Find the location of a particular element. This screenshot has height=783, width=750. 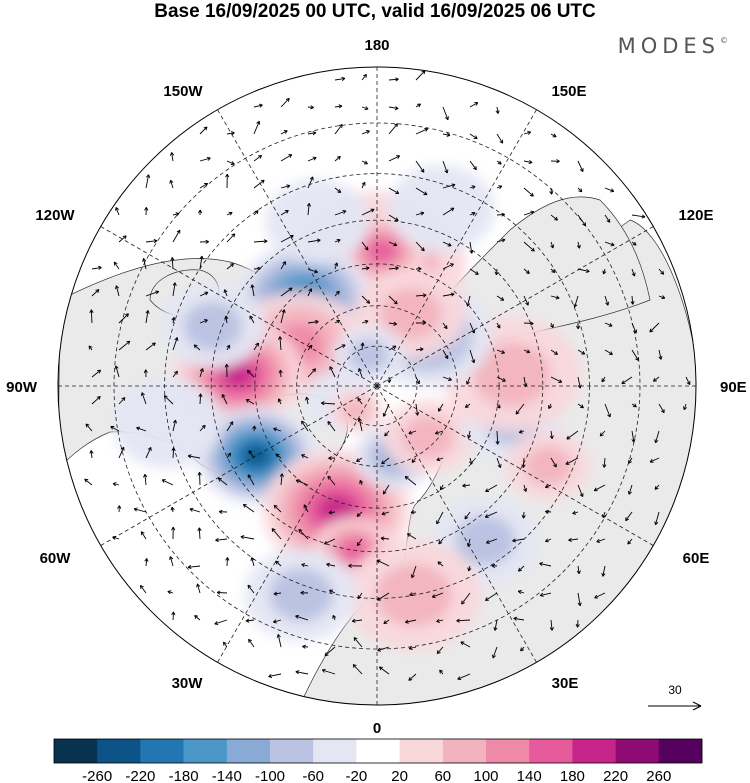

lon-label-30w: 30W is located at coordinates (188, 683).